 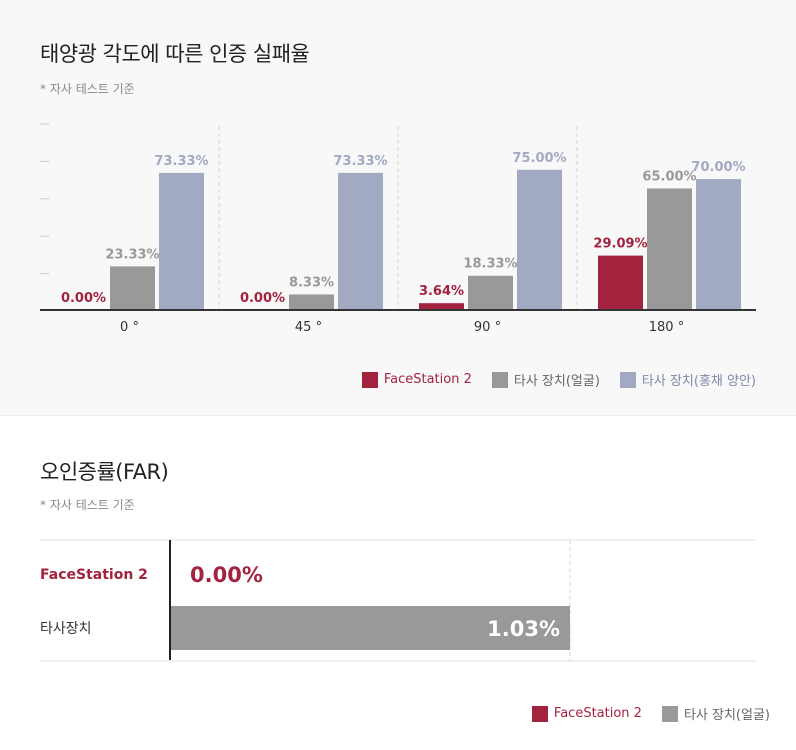 What do you see at coordinates (87, 505) in the screenshot?
I see `far-chart-note: * 자사 테스트 기준` at bounding box center [87, 505].